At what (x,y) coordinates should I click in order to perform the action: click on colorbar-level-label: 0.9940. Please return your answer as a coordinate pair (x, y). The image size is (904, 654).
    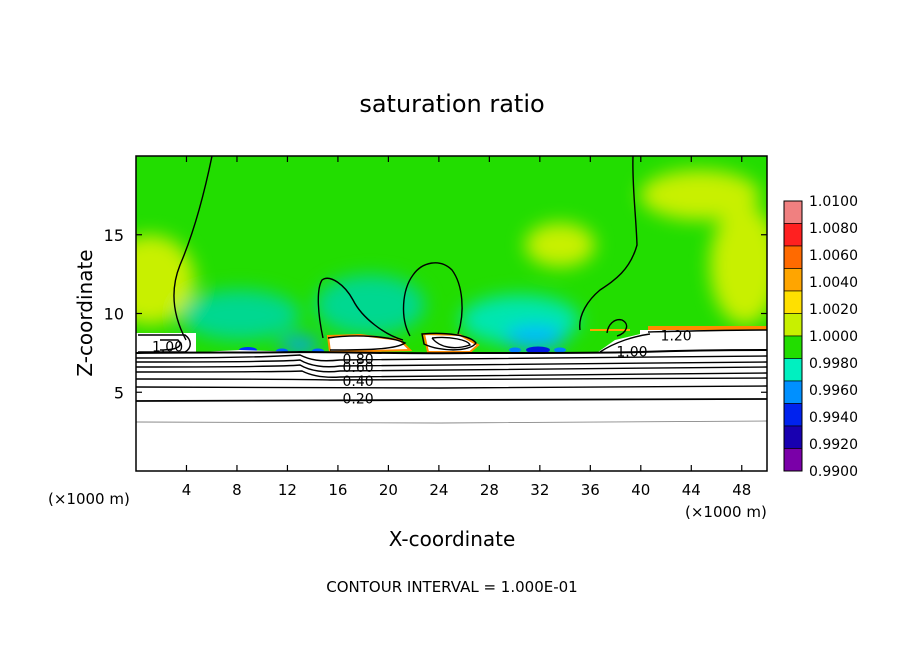
    Looking at the image, I should click on (833, 418).